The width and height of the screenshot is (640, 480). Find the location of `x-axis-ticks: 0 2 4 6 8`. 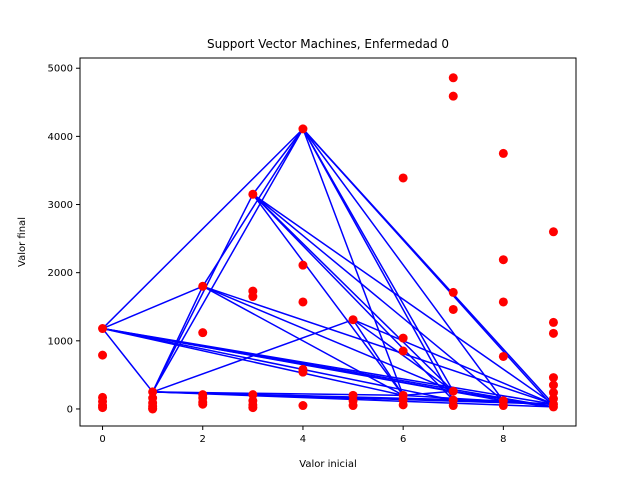

x-axis-ticks: 0 2 4 6 8 is located at coordinates (303, 435).